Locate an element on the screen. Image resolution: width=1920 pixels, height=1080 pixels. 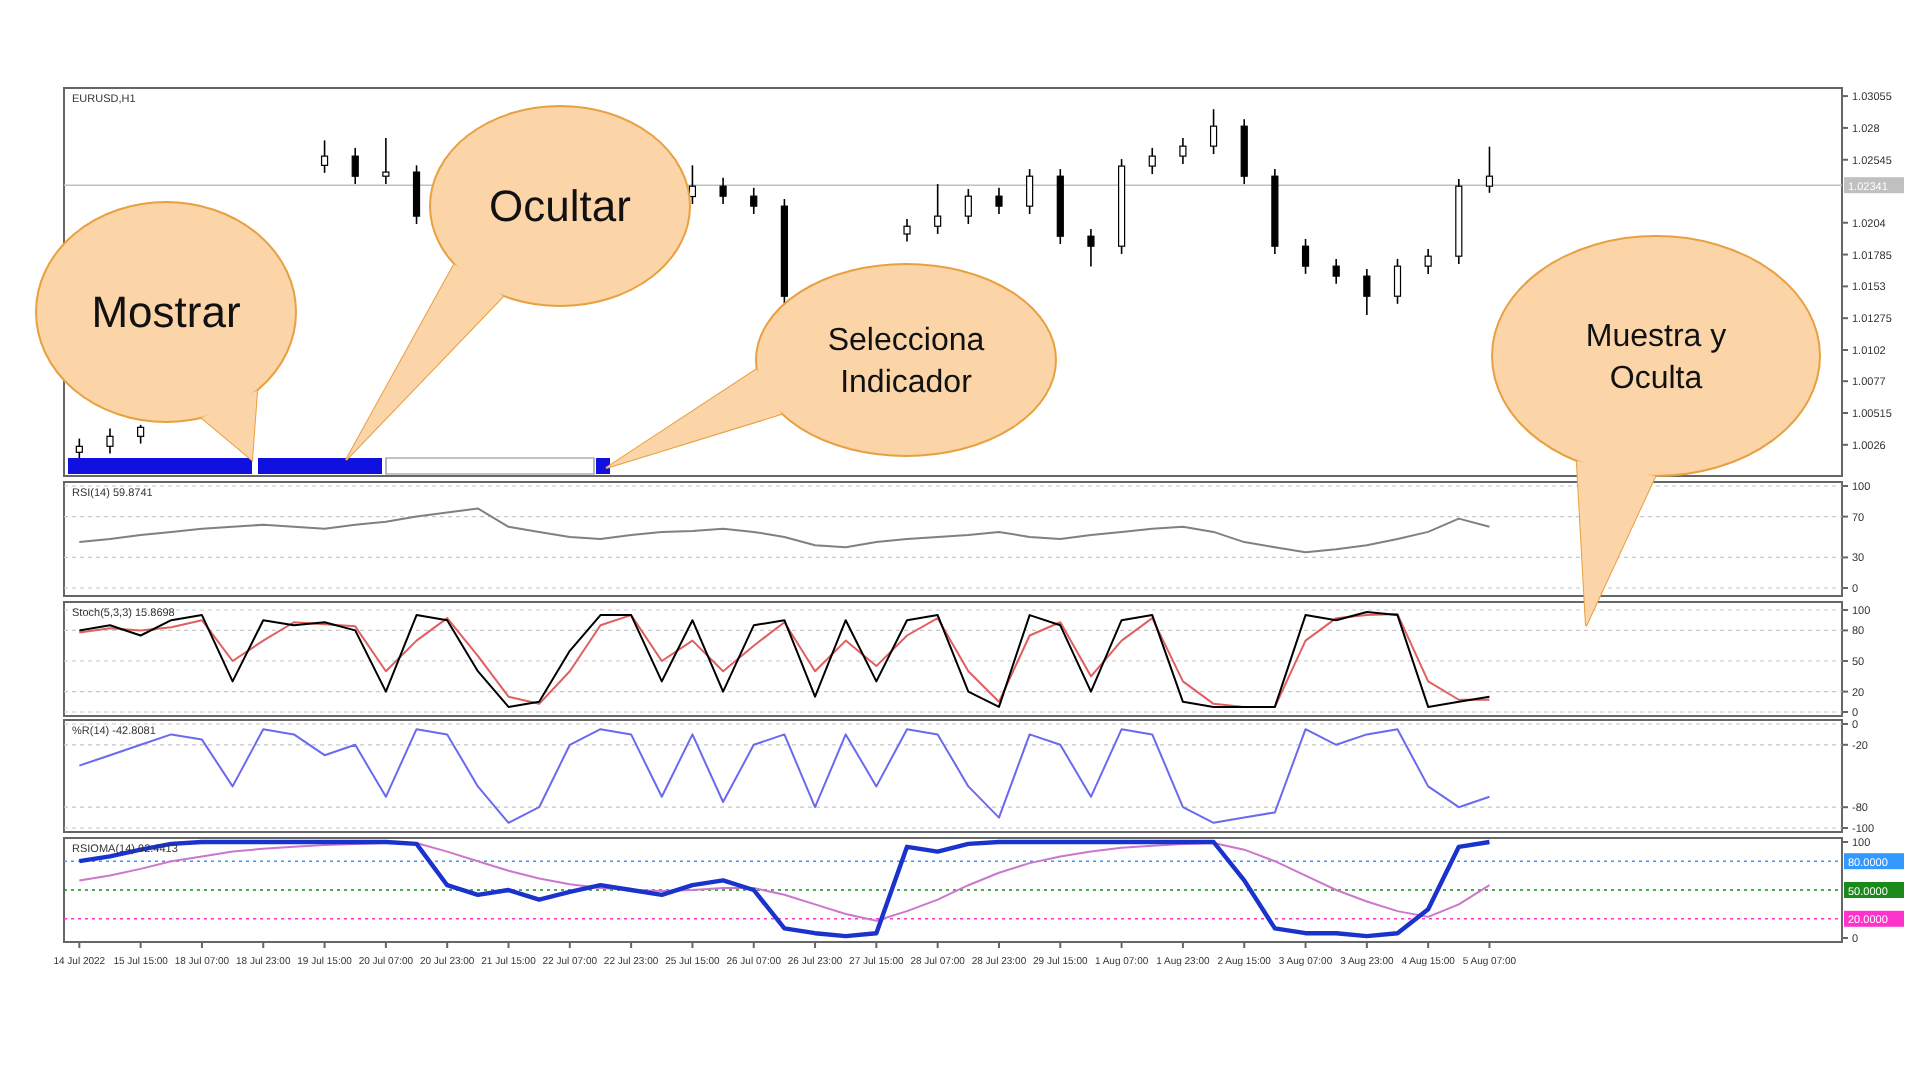
speech-bubble: Ocultar is located at coordinates (518, 283).